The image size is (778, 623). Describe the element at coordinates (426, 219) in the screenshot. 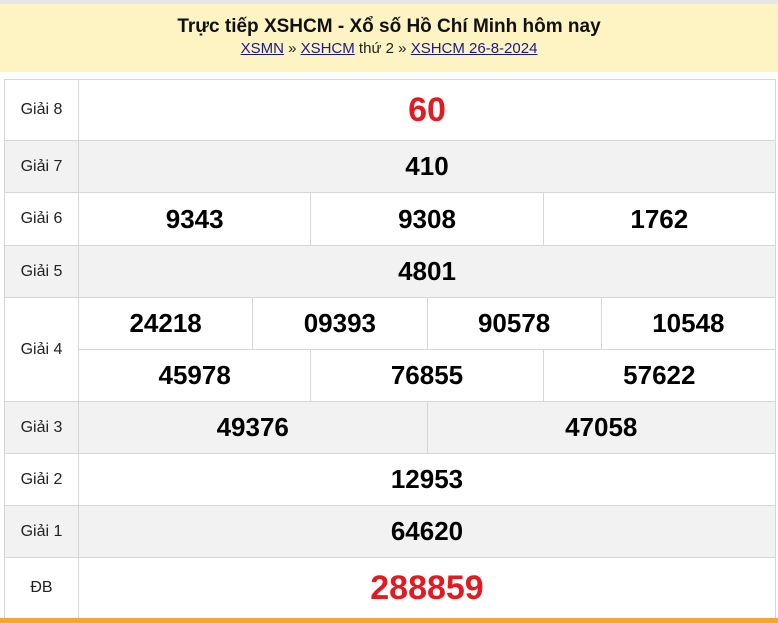

I see `prize-number: 9308` at that location.